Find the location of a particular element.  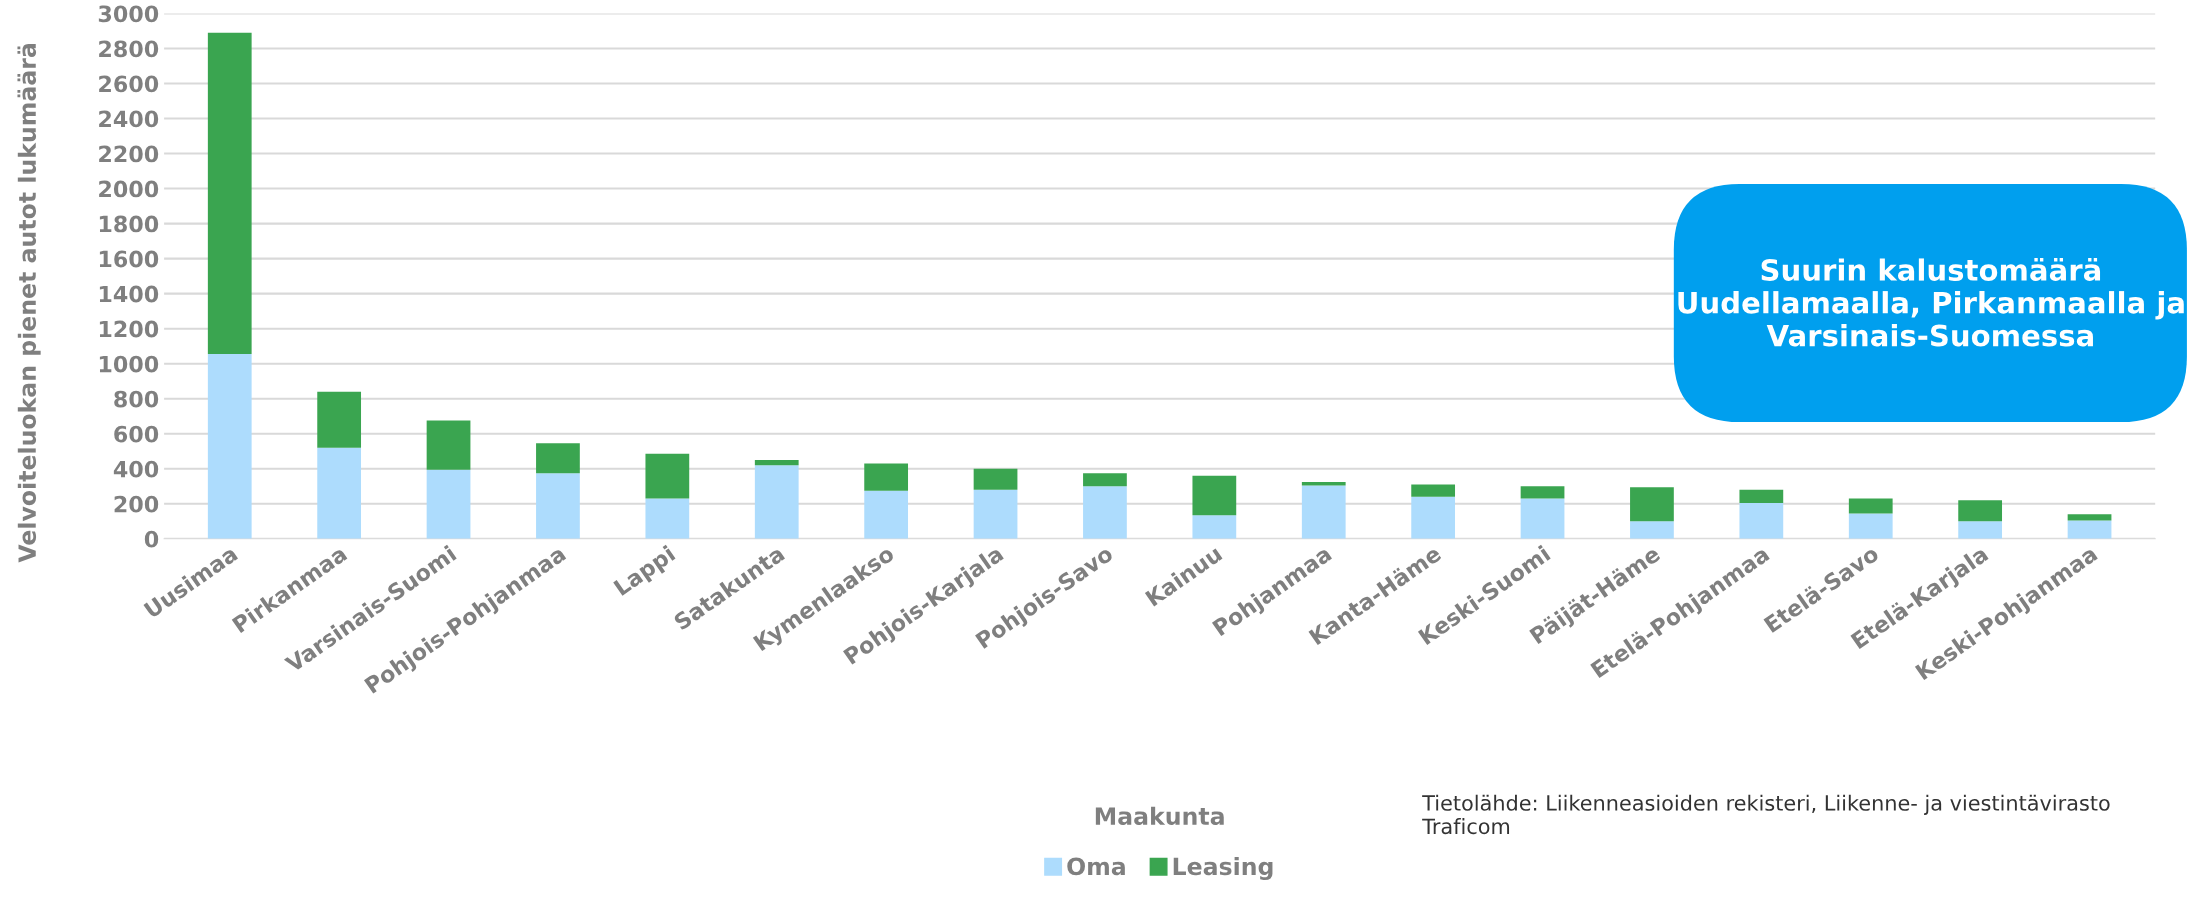

legend-label: Oma is located at coordinates (1096, 866).